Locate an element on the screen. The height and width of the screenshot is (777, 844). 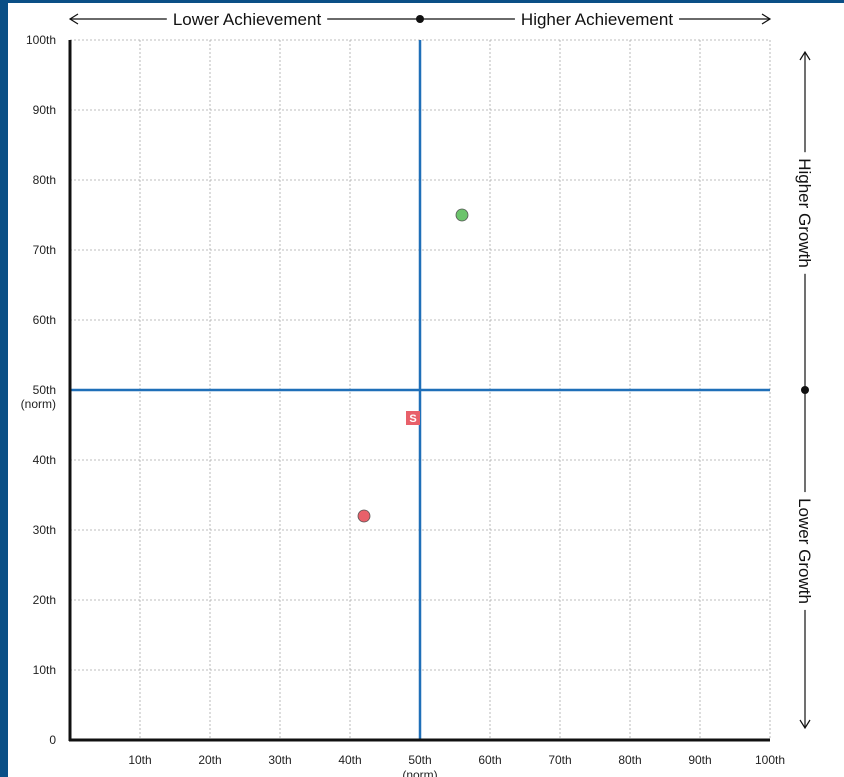
student-marker-label: S is located at coordinates (412, 419).